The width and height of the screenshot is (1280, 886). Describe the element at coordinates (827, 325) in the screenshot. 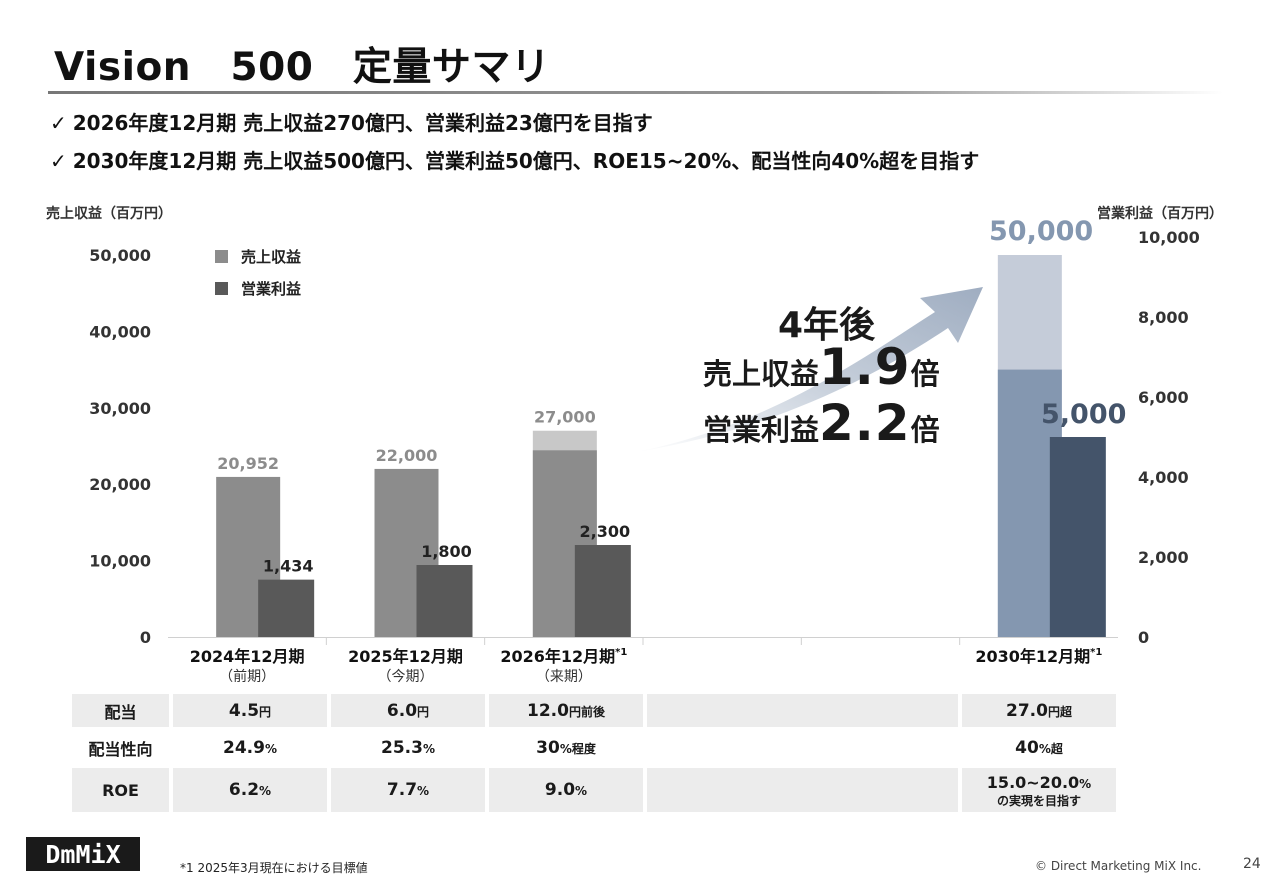

I see `callout-years: 4年後` at that location.